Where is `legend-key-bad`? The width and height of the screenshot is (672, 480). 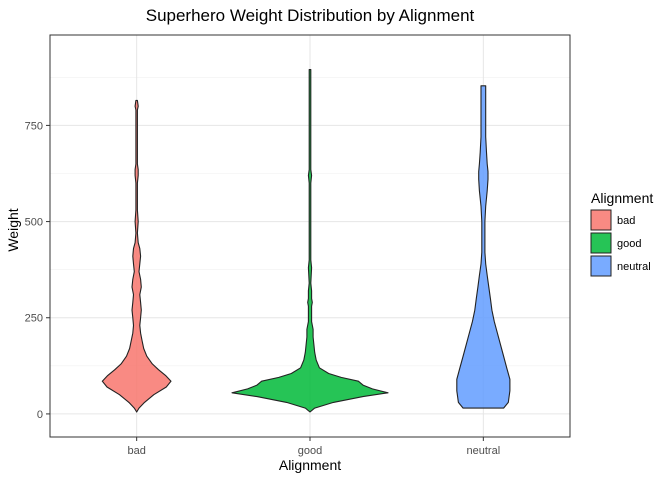
legend-key-bad is located at coordinates (601, 220).